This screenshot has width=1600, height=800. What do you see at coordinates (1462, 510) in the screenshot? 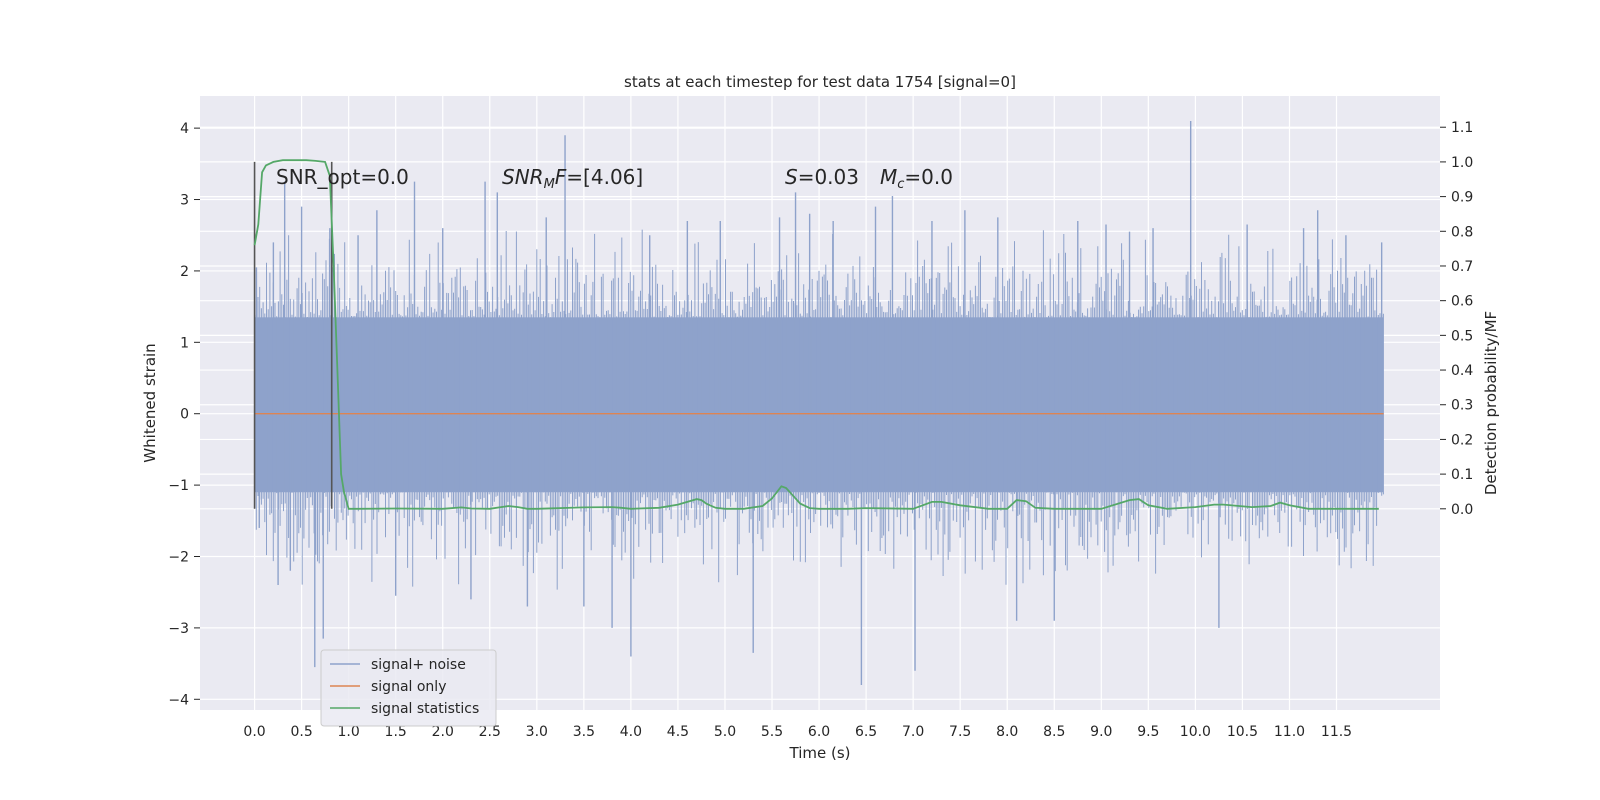
I see `y-right-tick-label: 0.0` at bounding box center [1462, 510].